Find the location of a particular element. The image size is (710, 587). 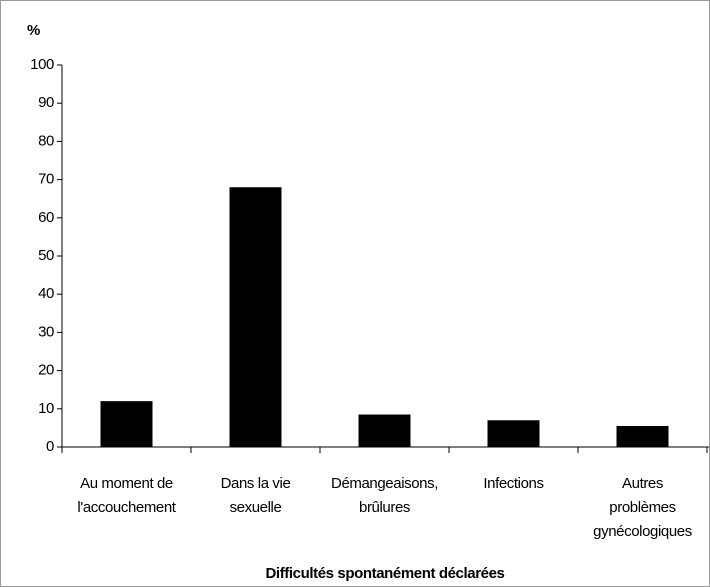

x-tick-label: Dans la vie is located at coordinates (256, 483).